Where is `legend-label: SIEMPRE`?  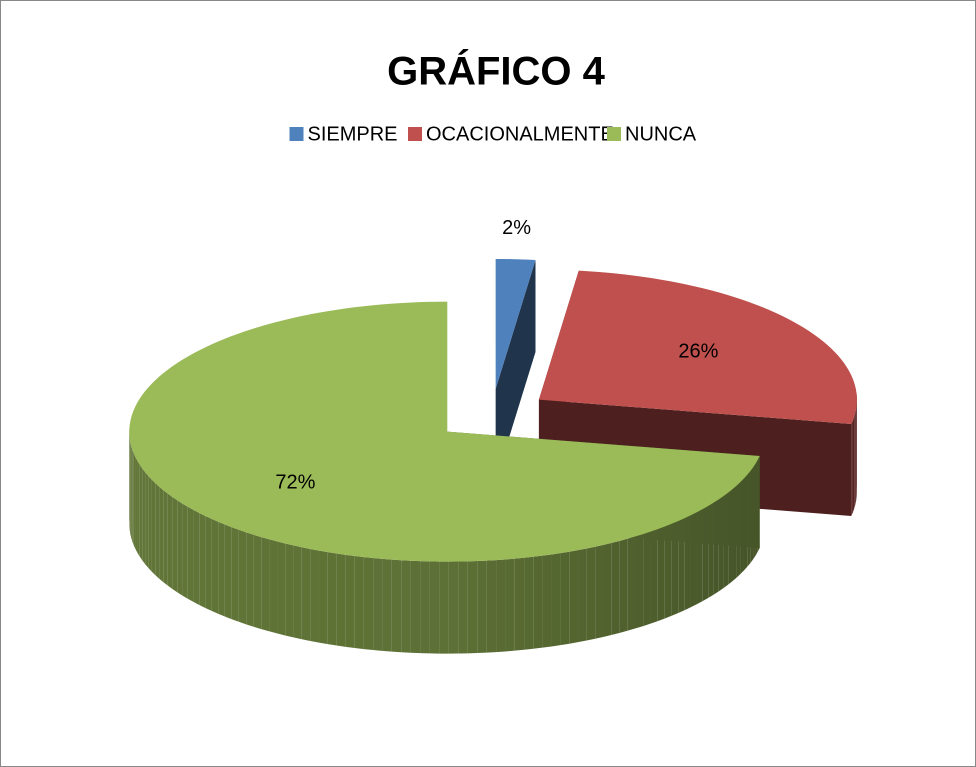 legend-label: SIEMPRE is located at coordinates (353, 134).